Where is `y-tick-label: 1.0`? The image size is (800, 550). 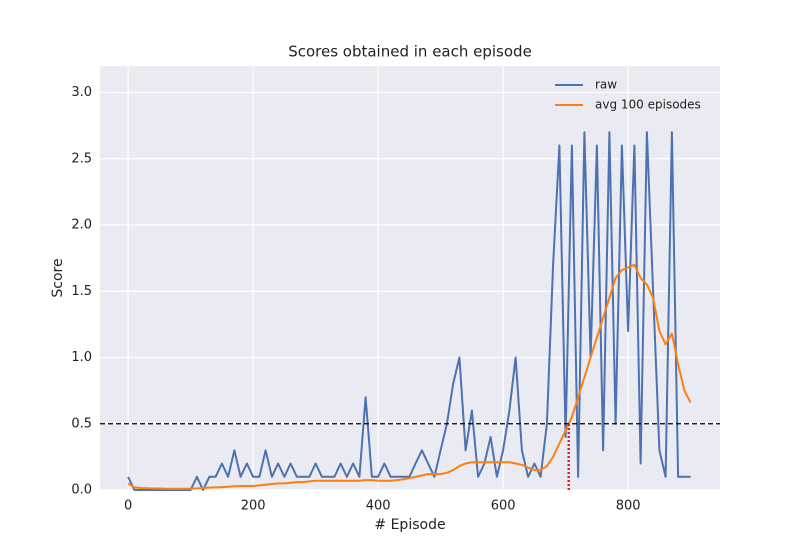 y-tick-label: 1.0 is located at coordinates (81, 357).